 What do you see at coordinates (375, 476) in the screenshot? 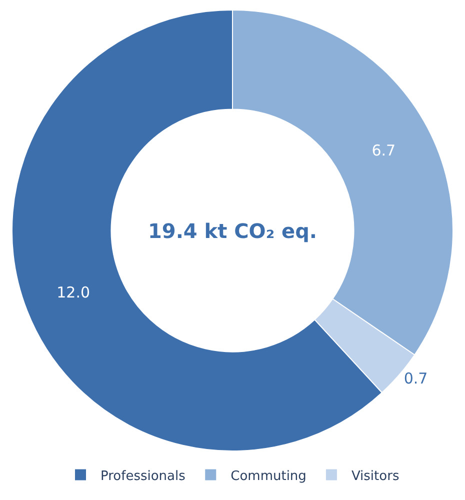
I see `legend-label: Visitors` at bounding box center [375, 476].